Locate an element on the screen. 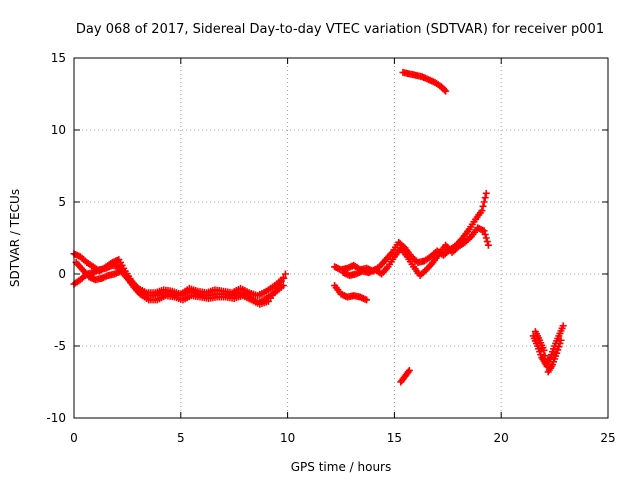 This screenshot has width=640, height=480. y-tick-label: 5 is located at coordinates (62, 202).